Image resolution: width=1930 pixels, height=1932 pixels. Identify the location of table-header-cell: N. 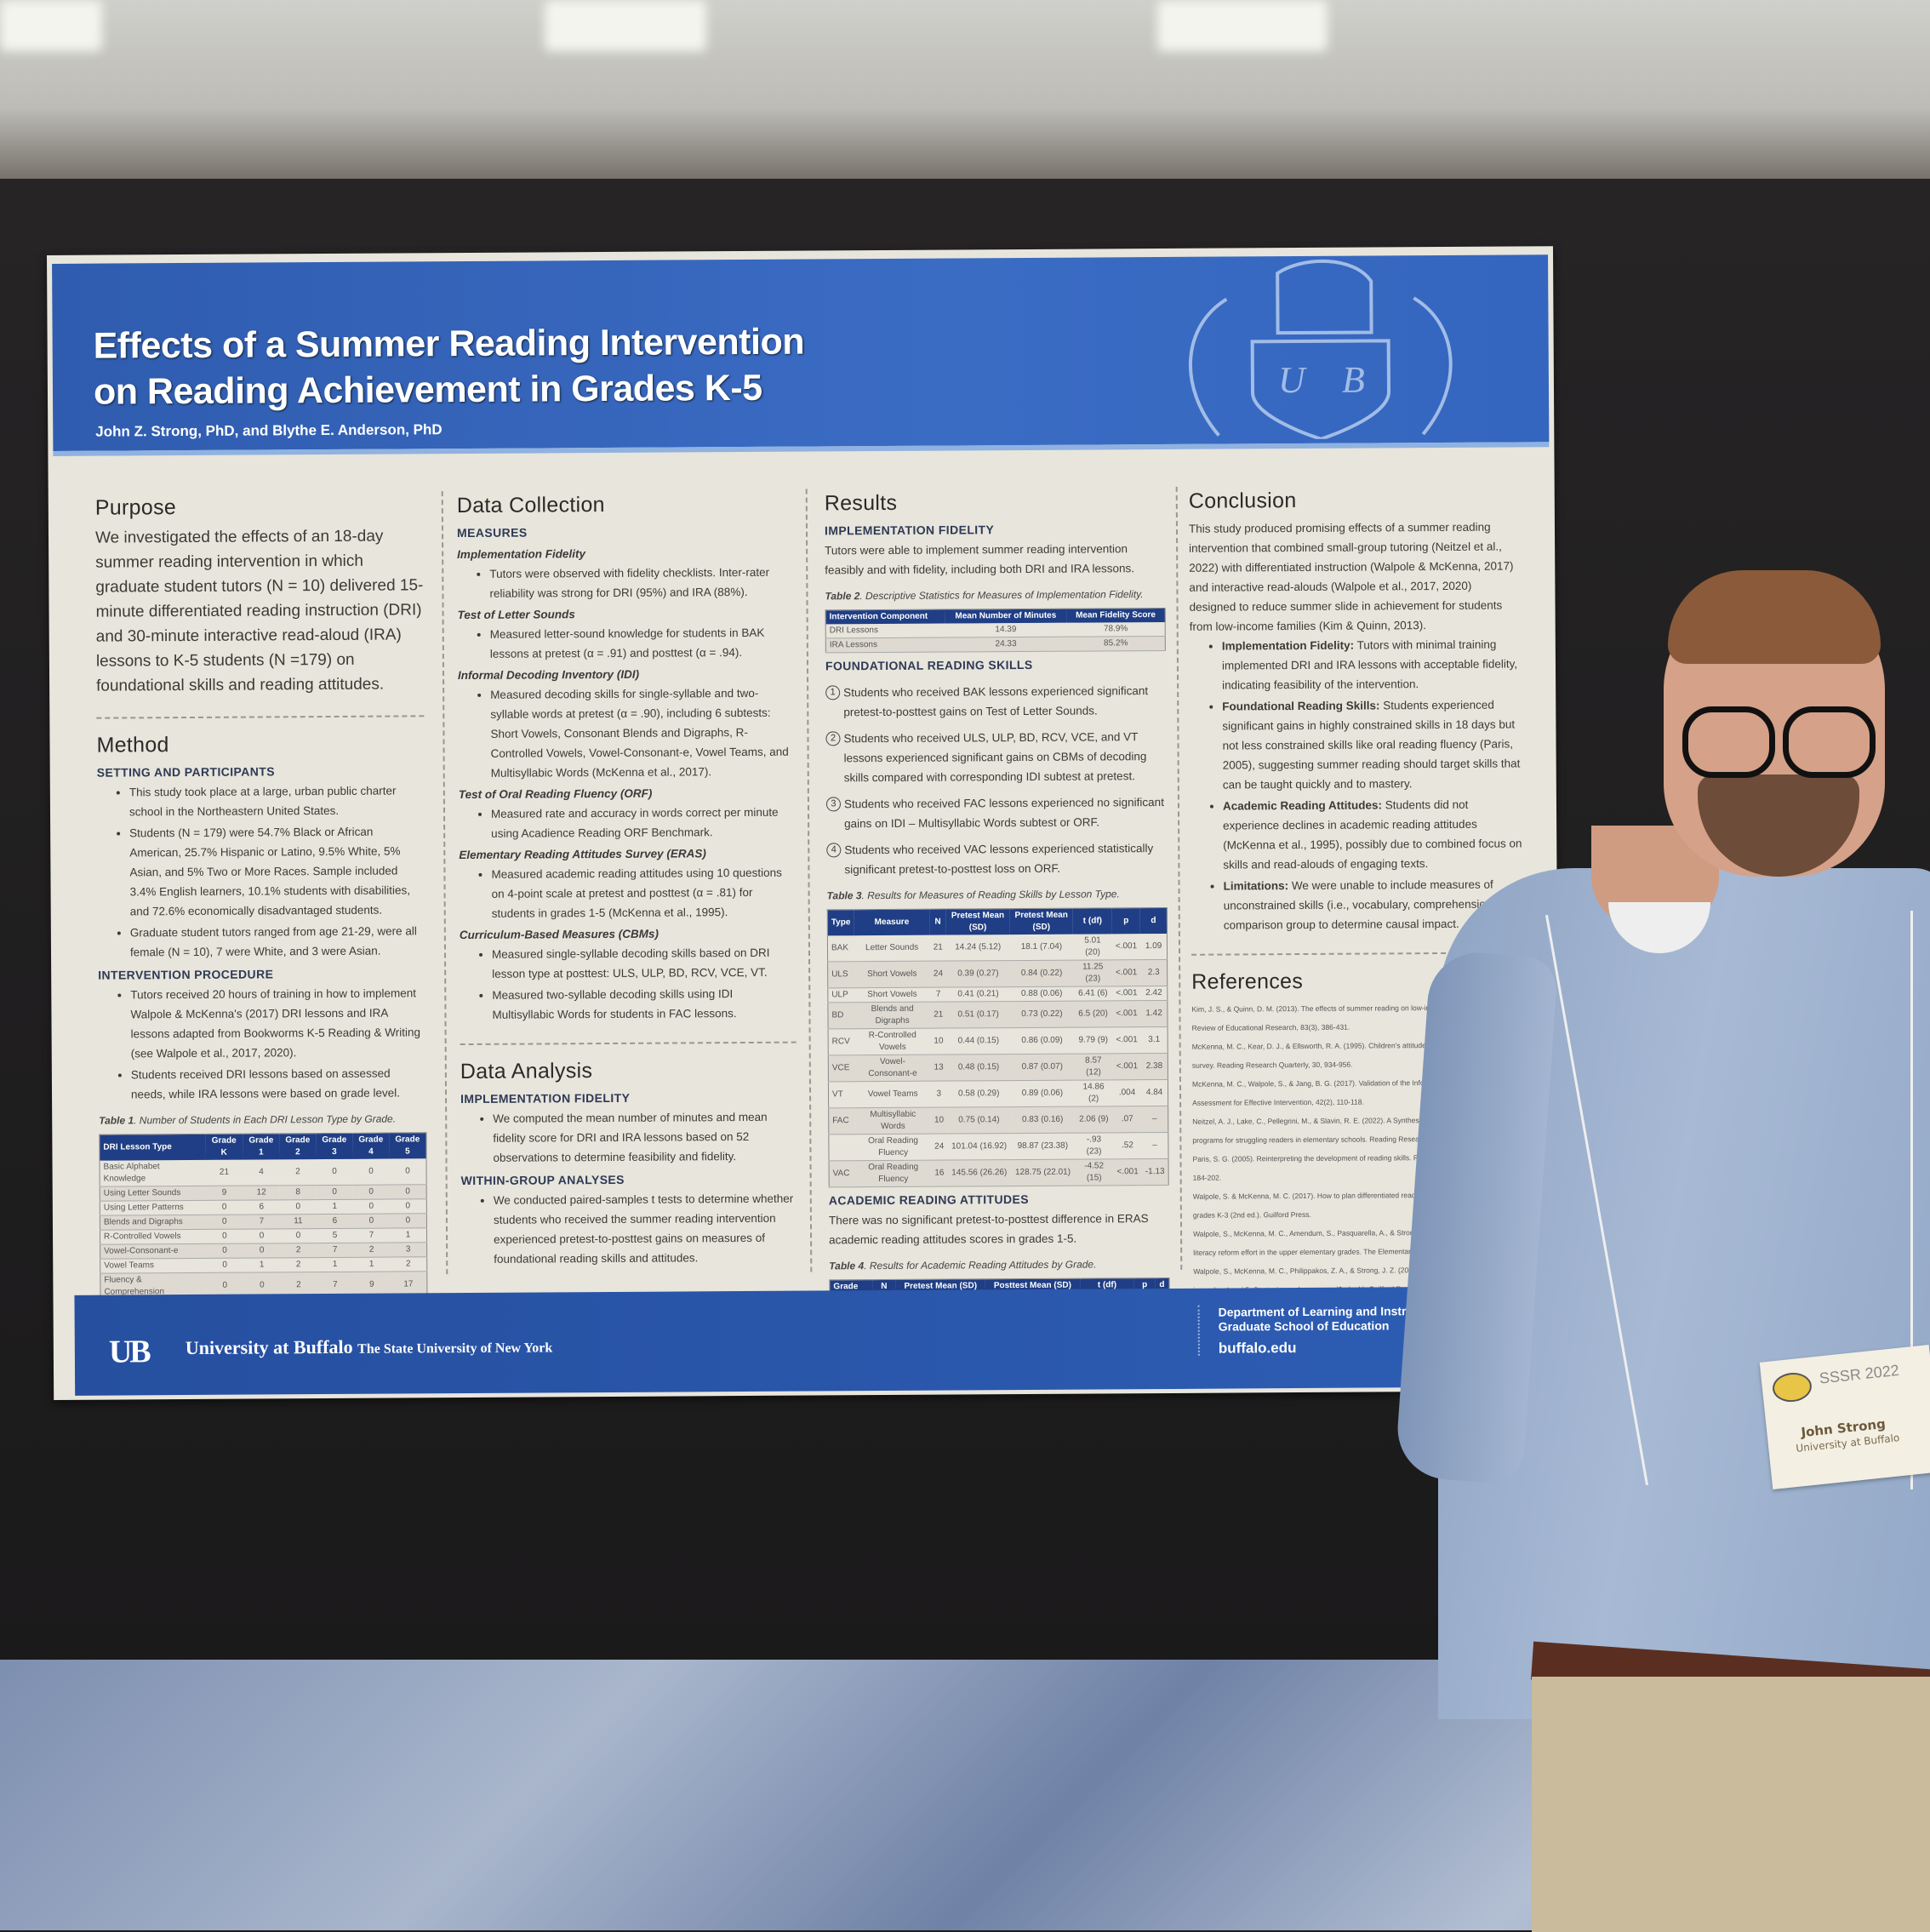
(937, 922).